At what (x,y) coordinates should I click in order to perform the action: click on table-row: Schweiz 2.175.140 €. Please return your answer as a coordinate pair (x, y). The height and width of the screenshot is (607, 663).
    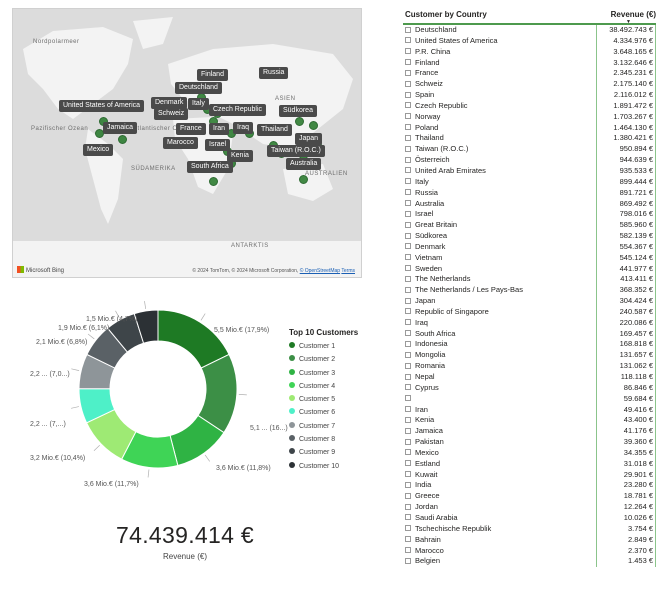
    Looking at the image, I should click on (529, 84).